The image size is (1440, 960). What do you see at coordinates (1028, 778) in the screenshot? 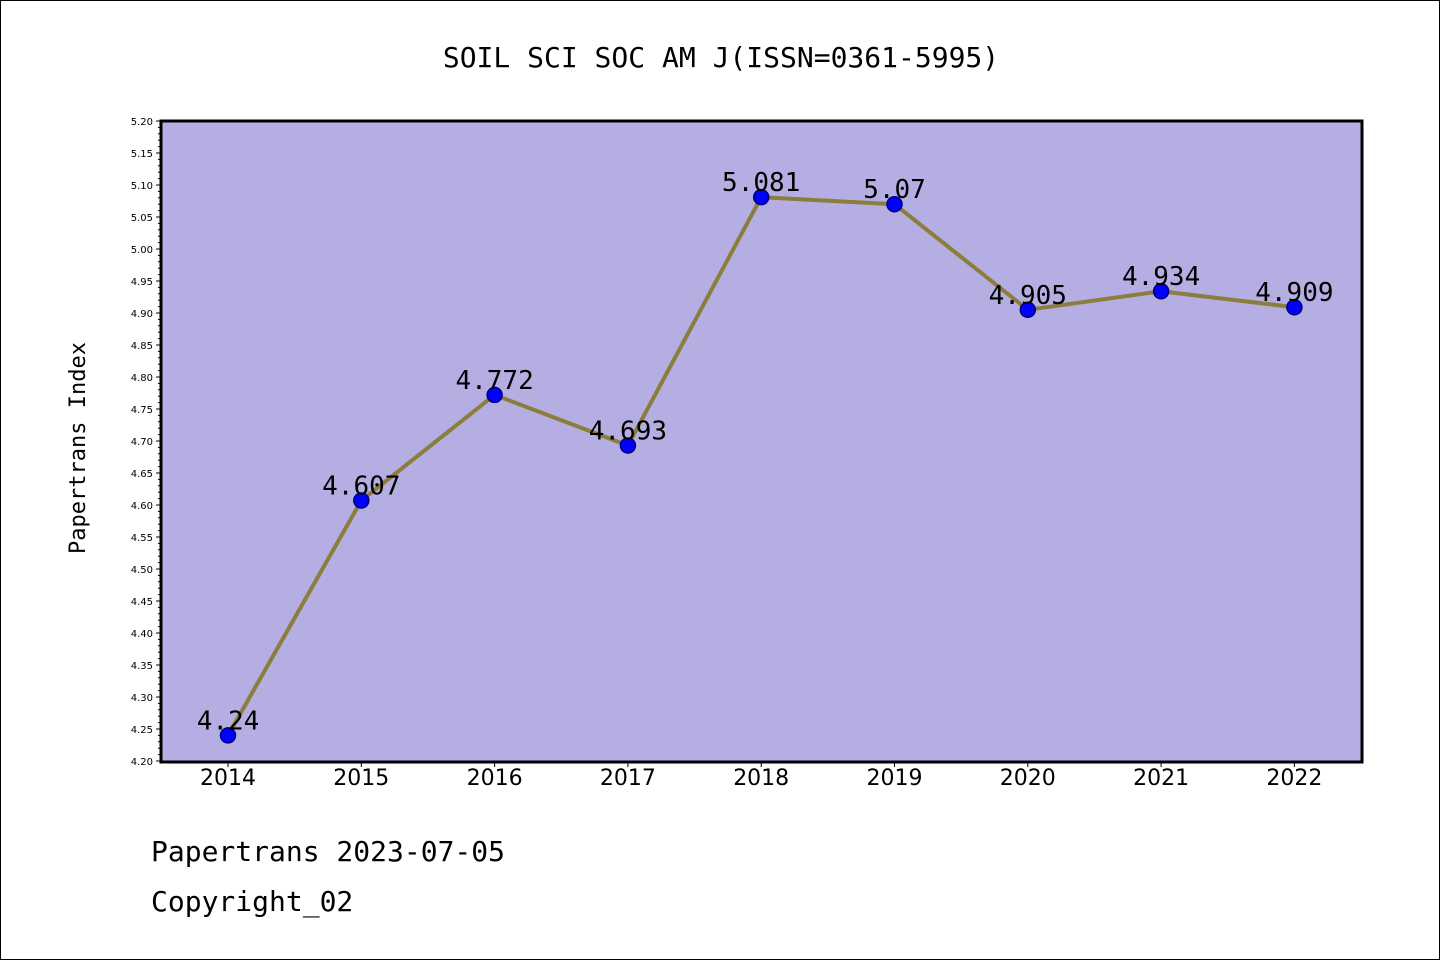
I see `x-tick-label: 2020` at bounding box center [1028, 778].